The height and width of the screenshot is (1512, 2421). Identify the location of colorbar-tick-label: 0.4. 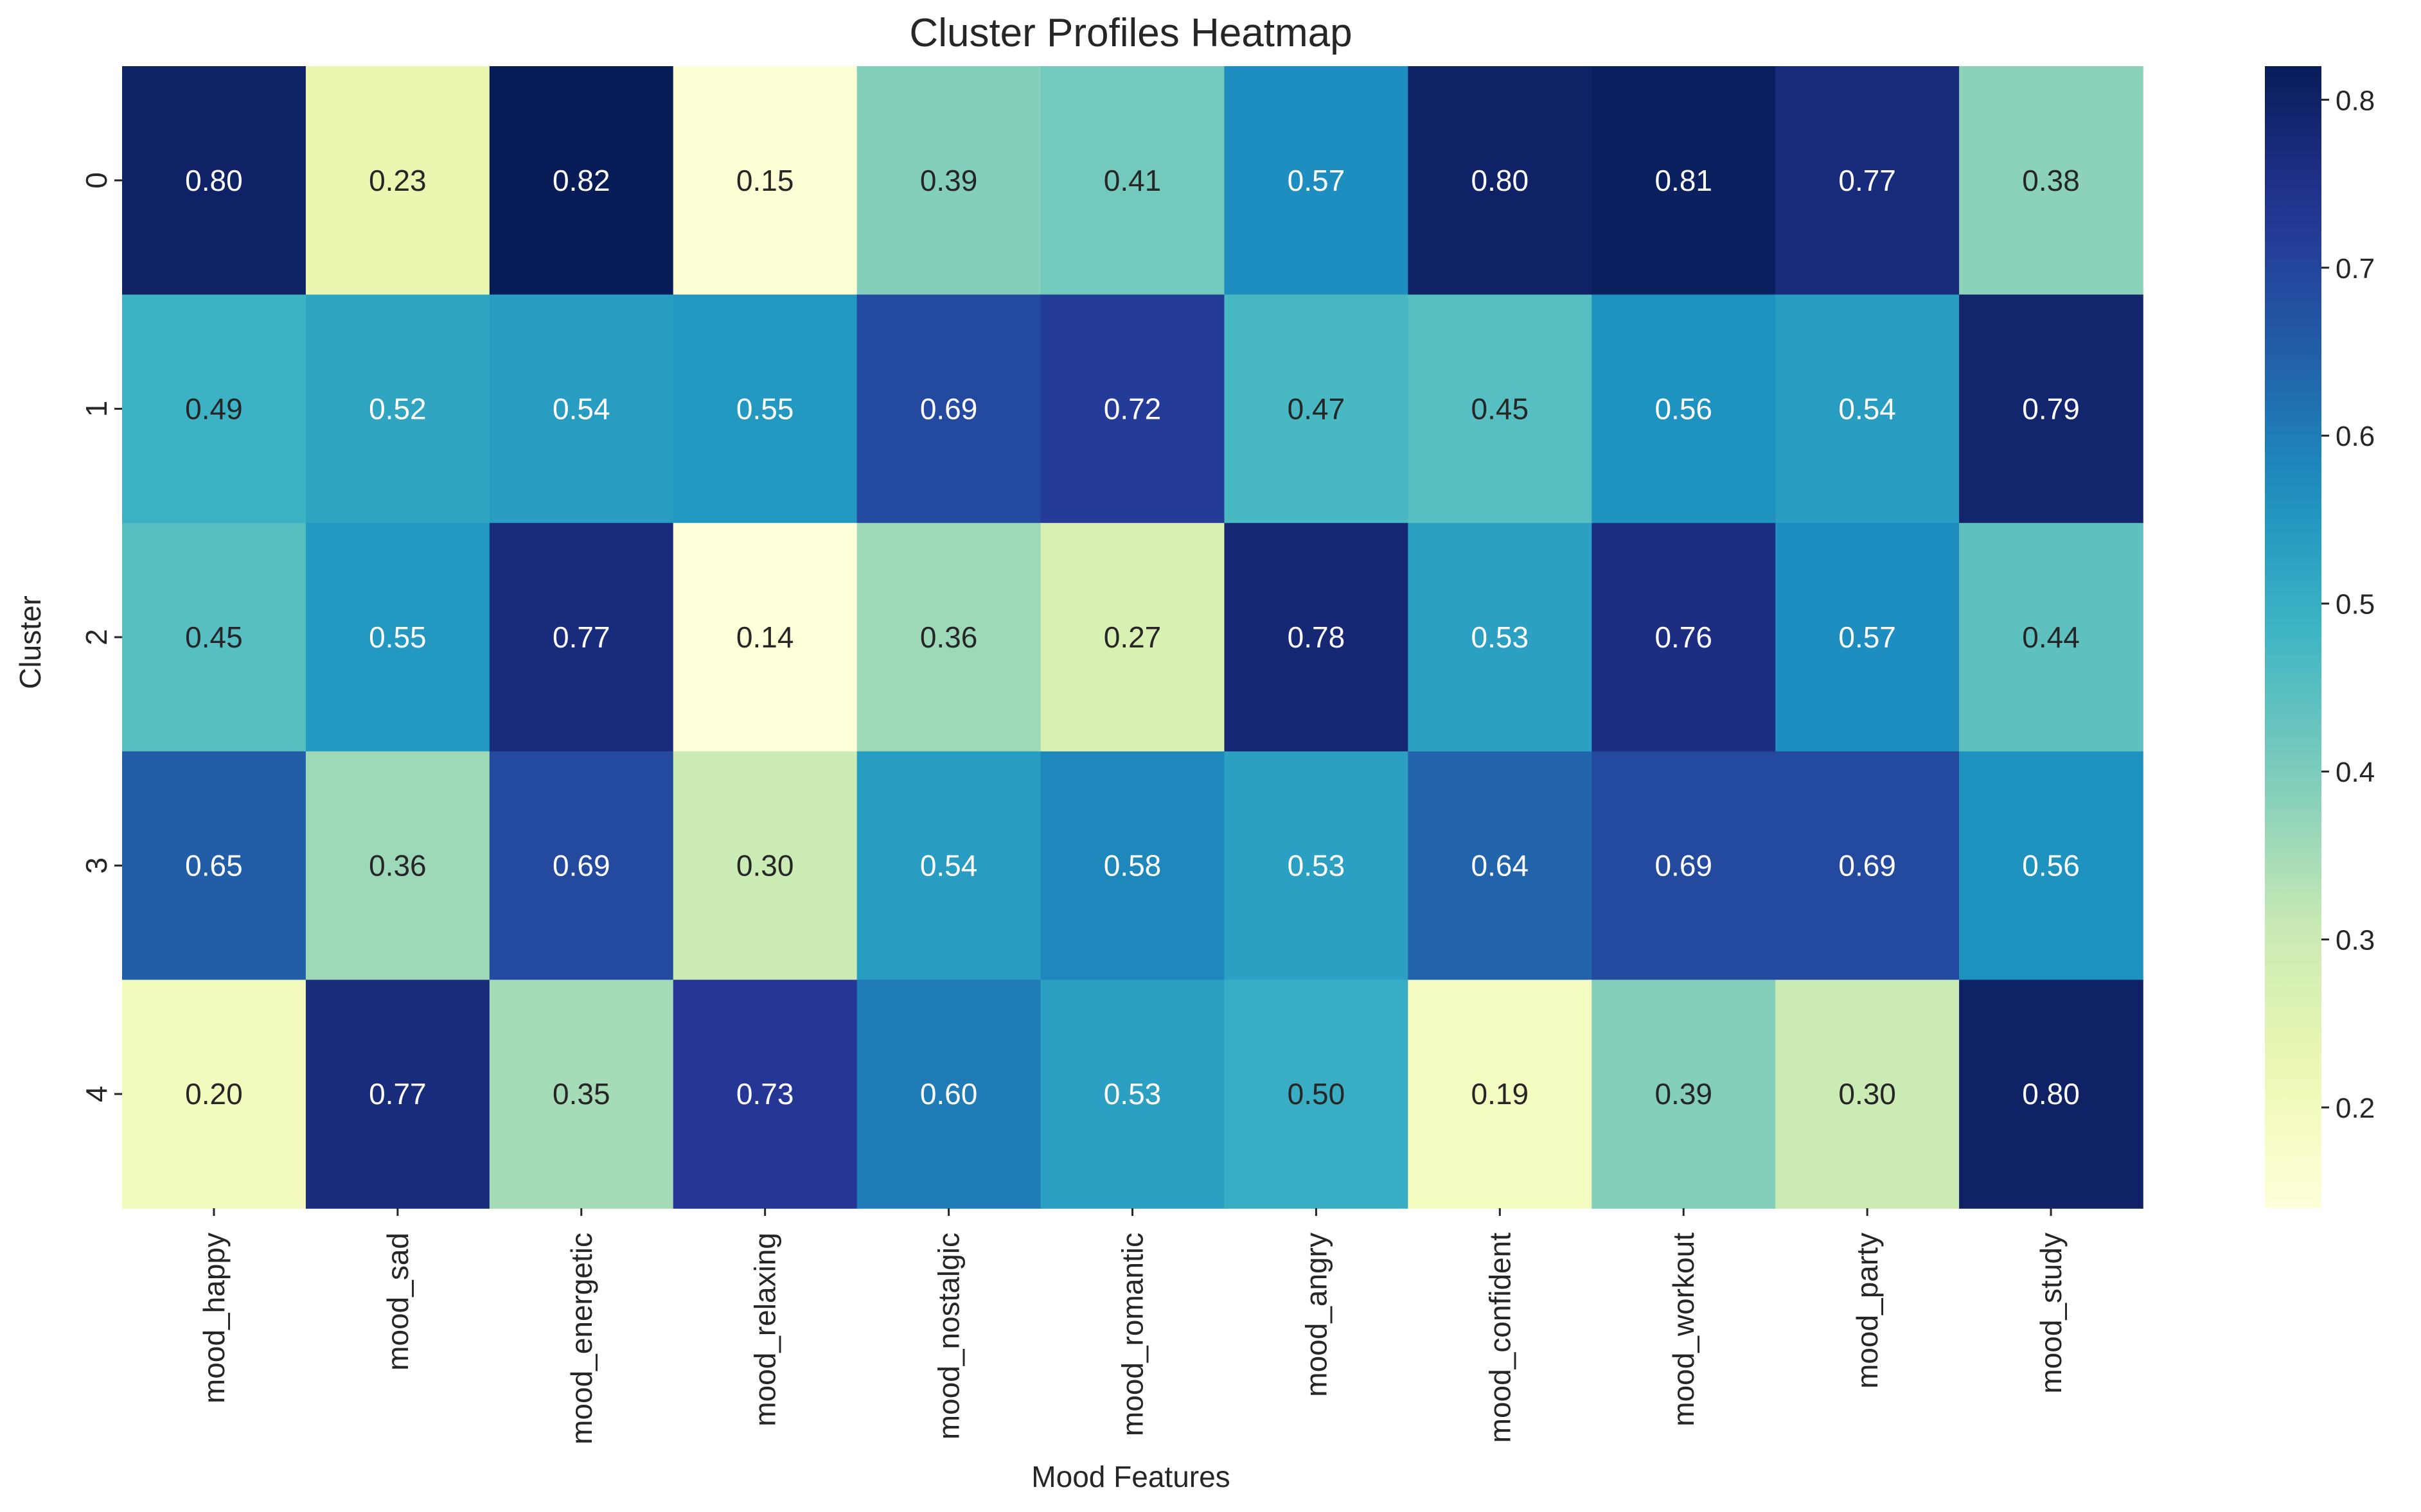
(2355, 772).